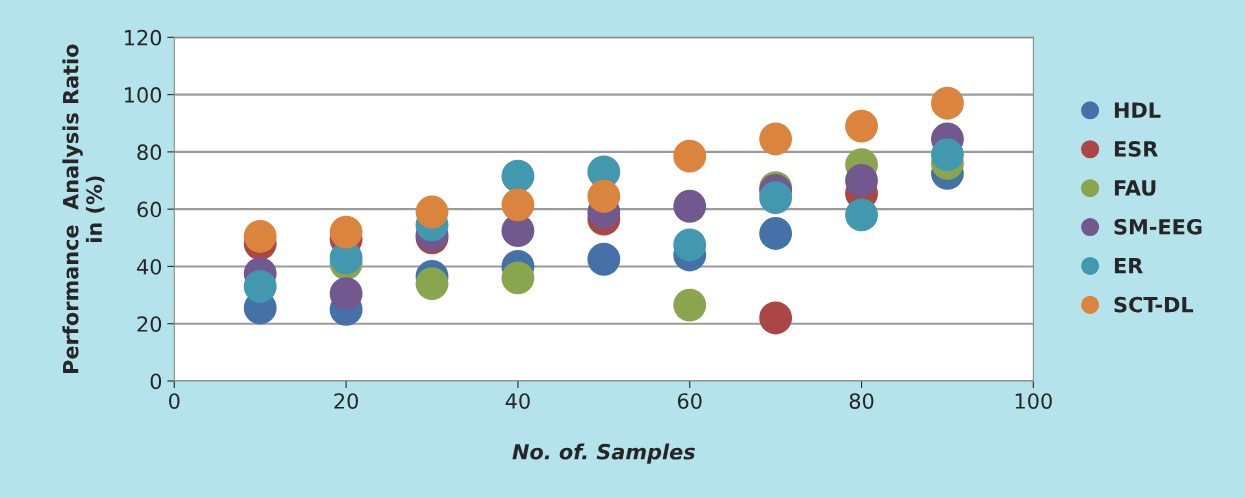 This screenshot has height=498, width=1245. I want to click on y-tick-label: 80, so click(149, 152).